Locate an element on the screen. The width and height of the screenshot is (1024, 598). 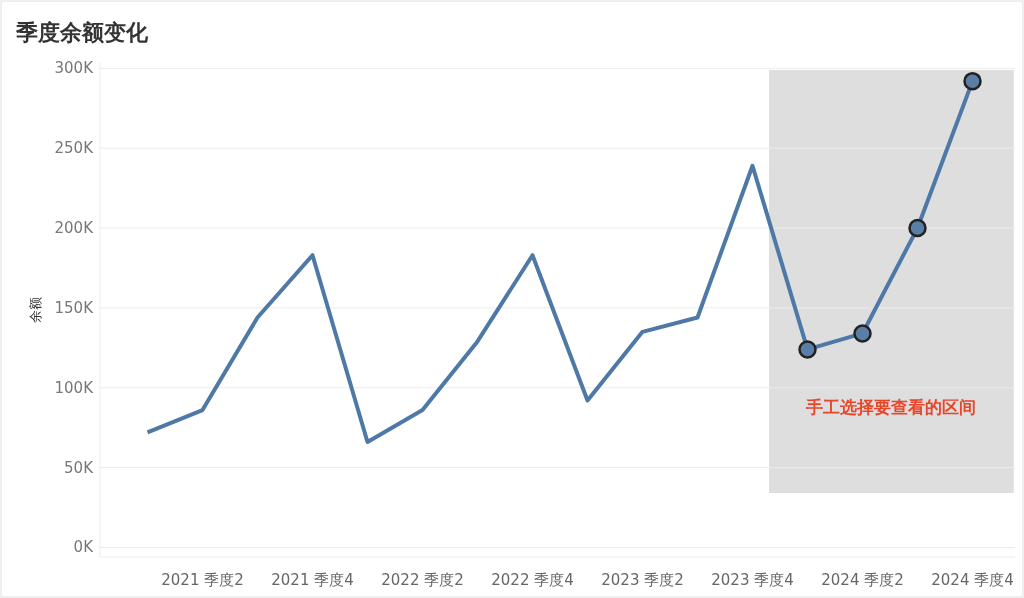
x-tick-label: 2022 季度2 is located at coordinates (422, 580).